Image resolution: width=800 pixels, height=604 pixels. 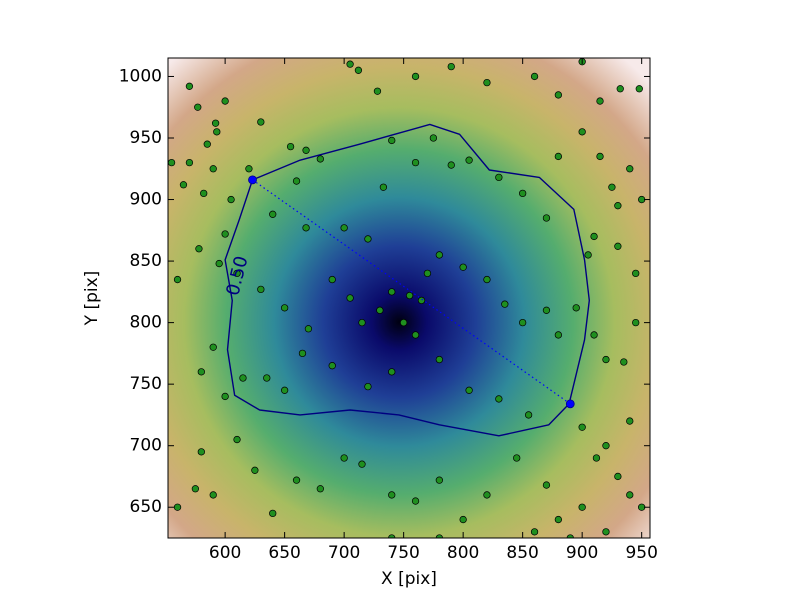 I want to click on y-tick-label: 700, so click(x=146, y=446).